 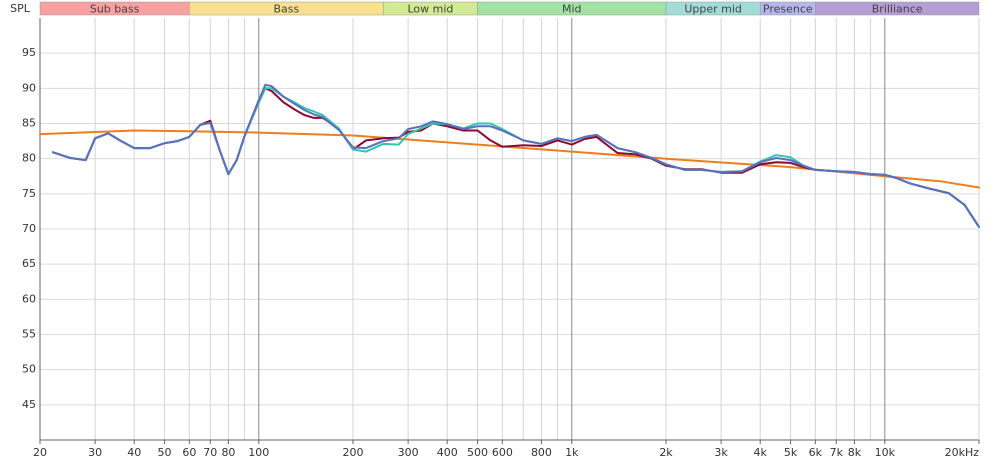 What do you see at coordinates (228, 452) in the screenshot?
I see `x-tick-label: 80` at bounding box center [228, 452].